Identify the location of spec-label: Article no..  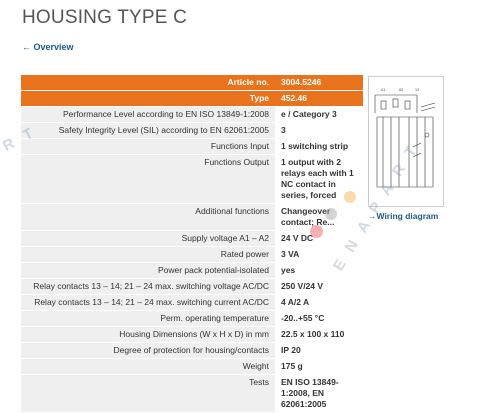
(148, 83).